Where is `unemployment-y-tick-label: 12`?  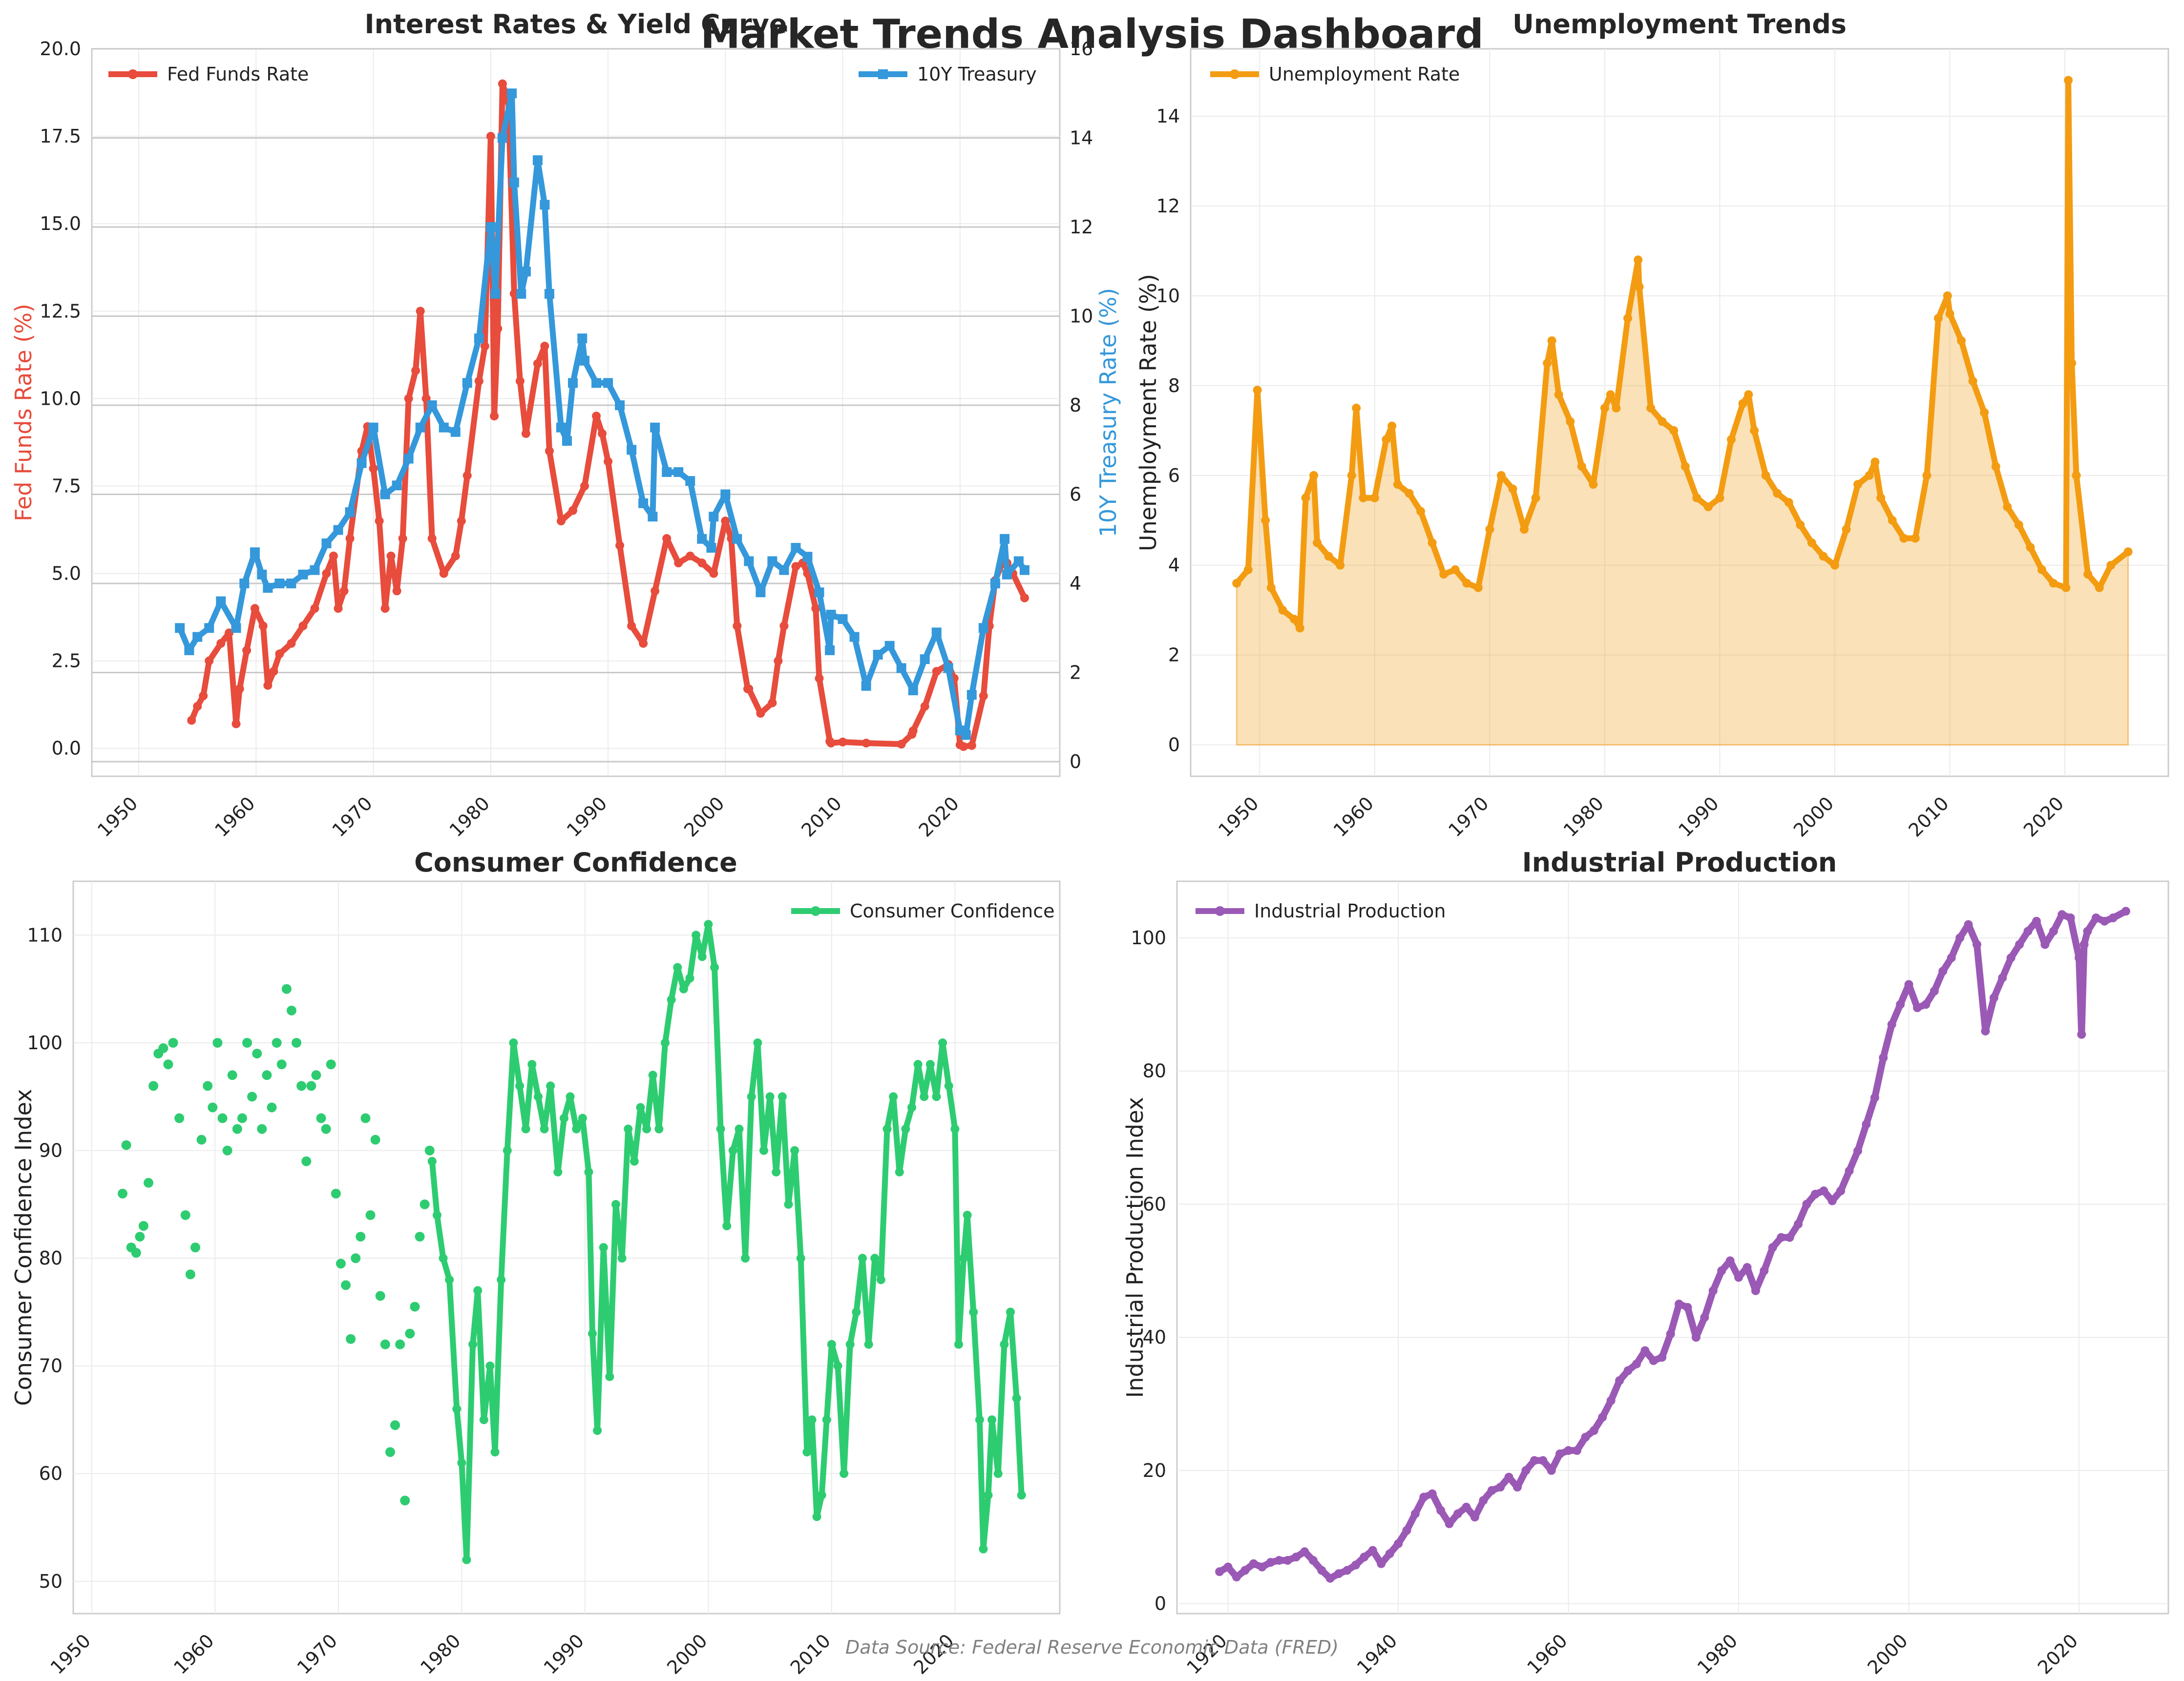 unemployment-y-tick-label: 12 is located at coordinates (1168, 206).